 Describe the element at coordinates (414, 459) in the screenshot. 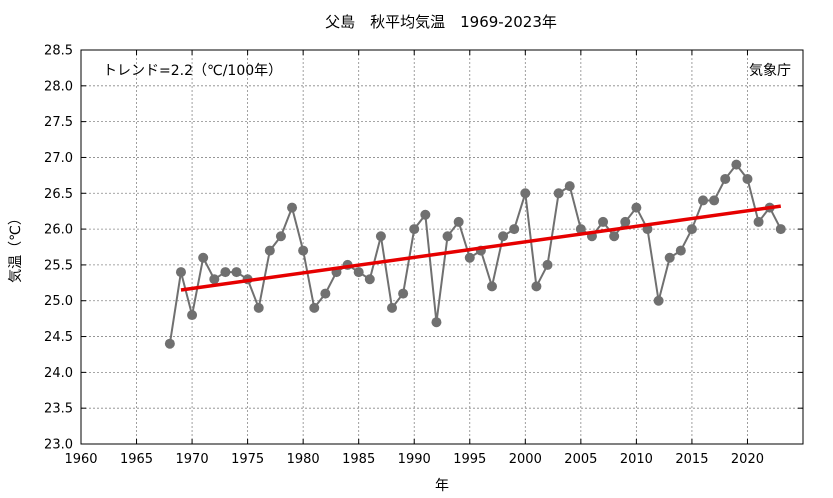

I see `x-tick-label: 1990` at that location.